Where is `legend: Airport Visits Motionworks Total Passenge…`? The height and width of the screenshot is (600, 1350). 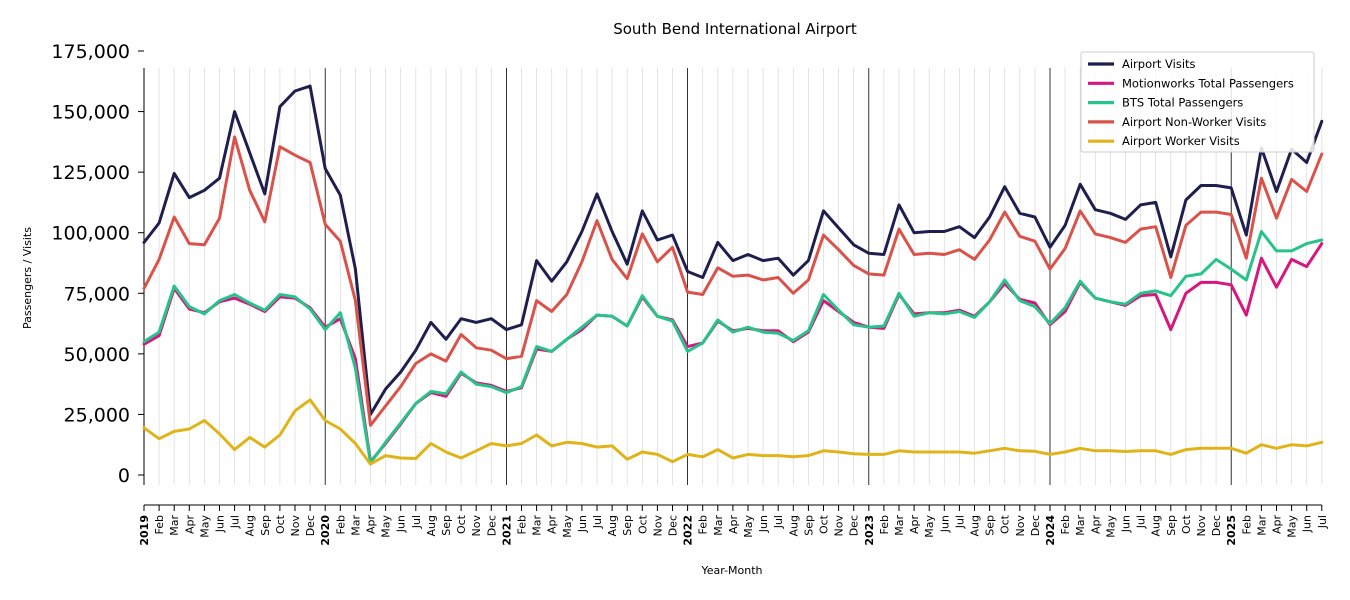 legend: Airport Visits Motionworks Total Passenge… is located at coordinates (1197, 102).